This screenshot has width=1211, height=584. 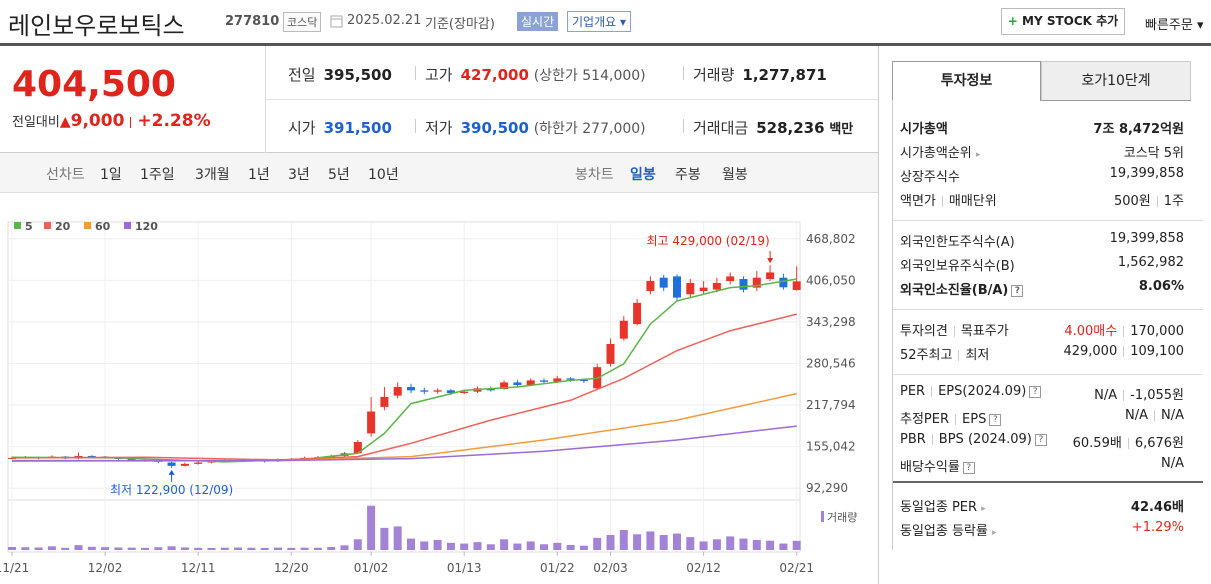 What do you see at coordinates (707, 241) in the screenshot?
I see `annotation-high: 최고 429,000 (02/19)` at bounding box center [707, 241].